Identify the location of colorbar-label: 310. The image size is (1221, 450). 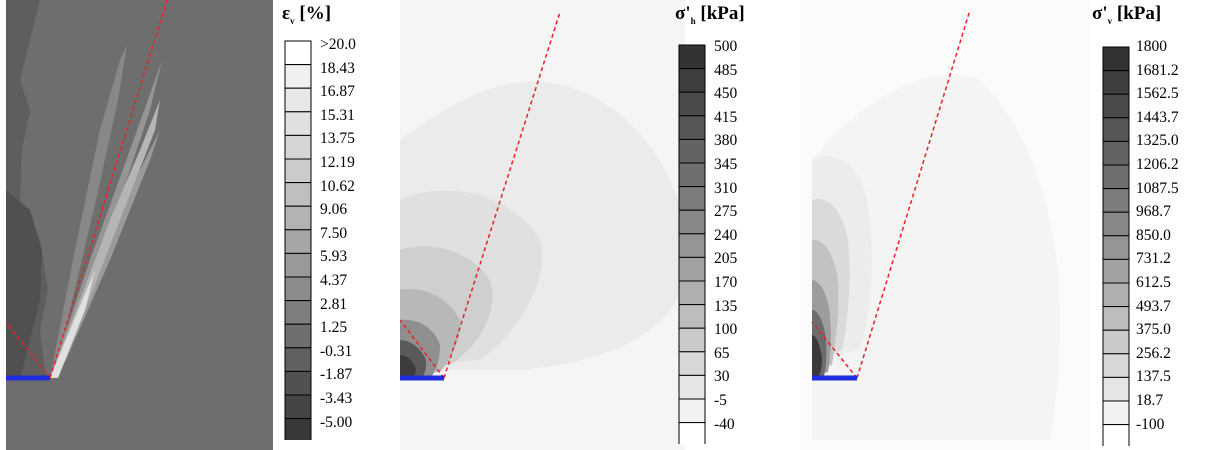
(726, 188).